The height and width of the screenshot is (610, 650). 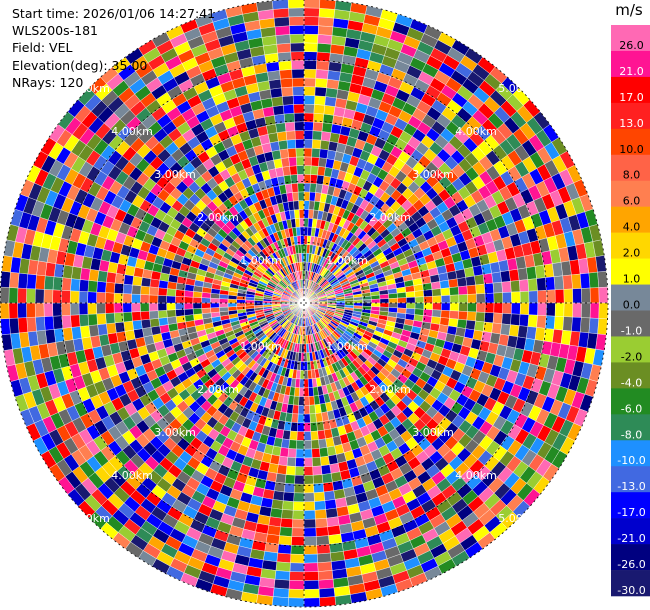 I want to click on colorbar-tick-label: -10.0, so click(x=631, y=460).